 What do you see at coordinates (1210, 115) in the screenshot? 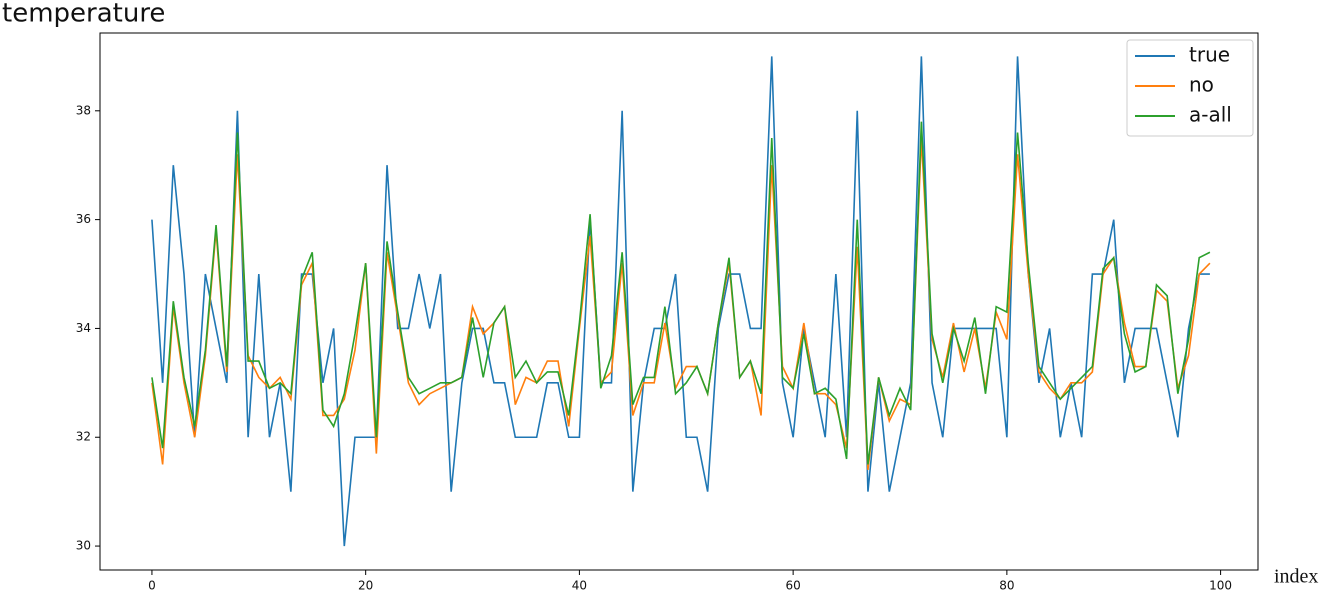
I see `legend-label: a-all` at bounding box center [1210, 115].